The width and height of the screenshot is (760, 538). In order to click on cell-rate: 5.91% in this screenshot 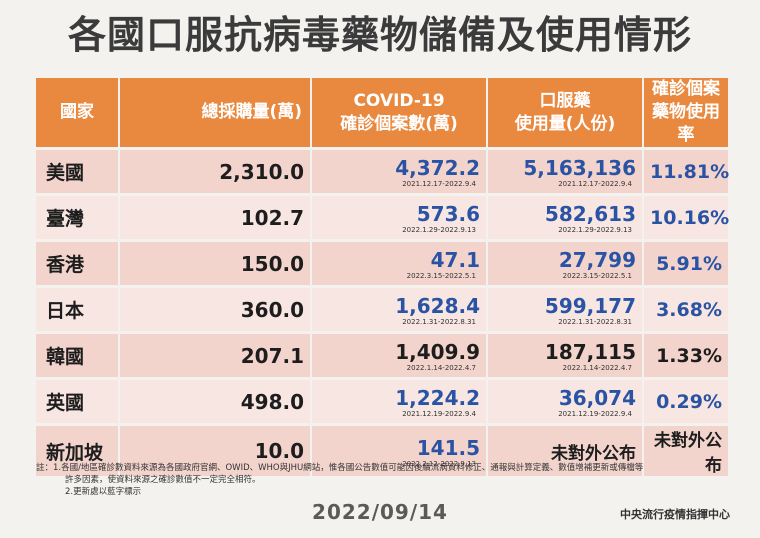, I will do `click(686, 262)`.